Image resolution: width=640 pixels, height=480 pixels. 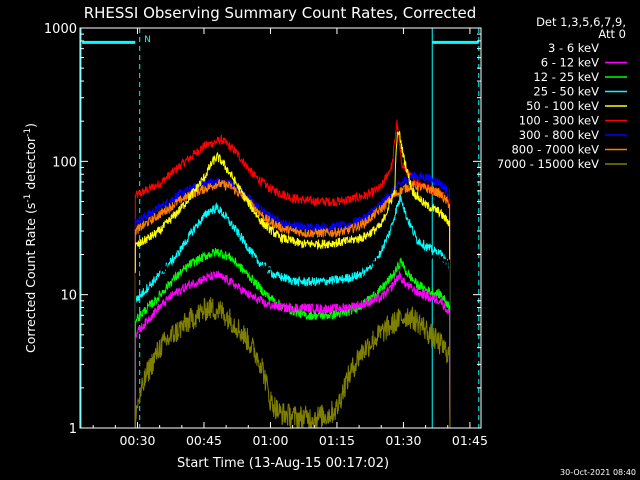 I want to click on legend-label-5: 100 - 300 keV, so click(x=559, y=121).